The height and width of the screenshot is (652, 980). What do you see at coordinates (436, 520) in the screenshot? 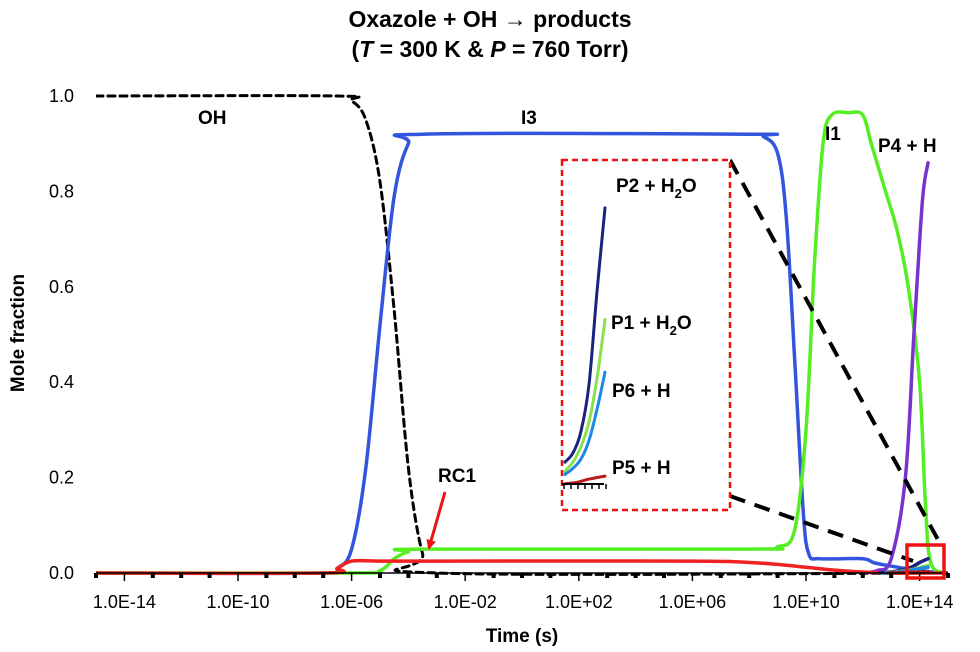
I see `rc1-arrow` at bounding box center [436, 520].